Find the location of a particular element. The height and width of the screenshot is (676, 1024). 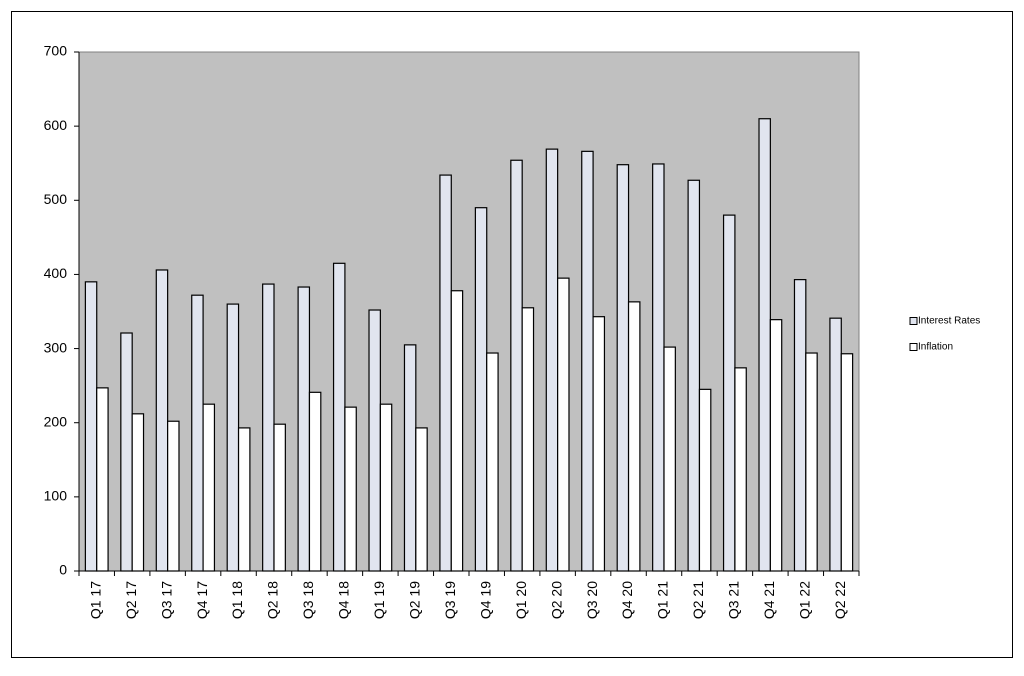

x-tick-label: Q1 21 is located at coordinates (663, 600).